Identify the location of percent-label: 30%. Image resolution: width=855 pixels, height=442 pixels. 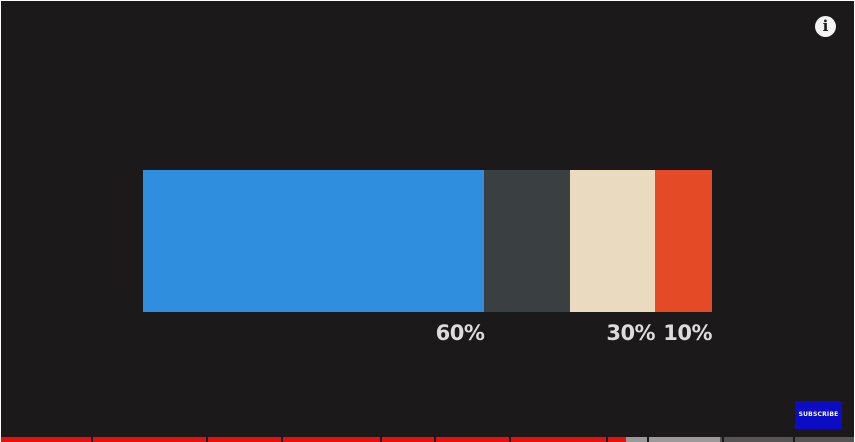
(631, 333).